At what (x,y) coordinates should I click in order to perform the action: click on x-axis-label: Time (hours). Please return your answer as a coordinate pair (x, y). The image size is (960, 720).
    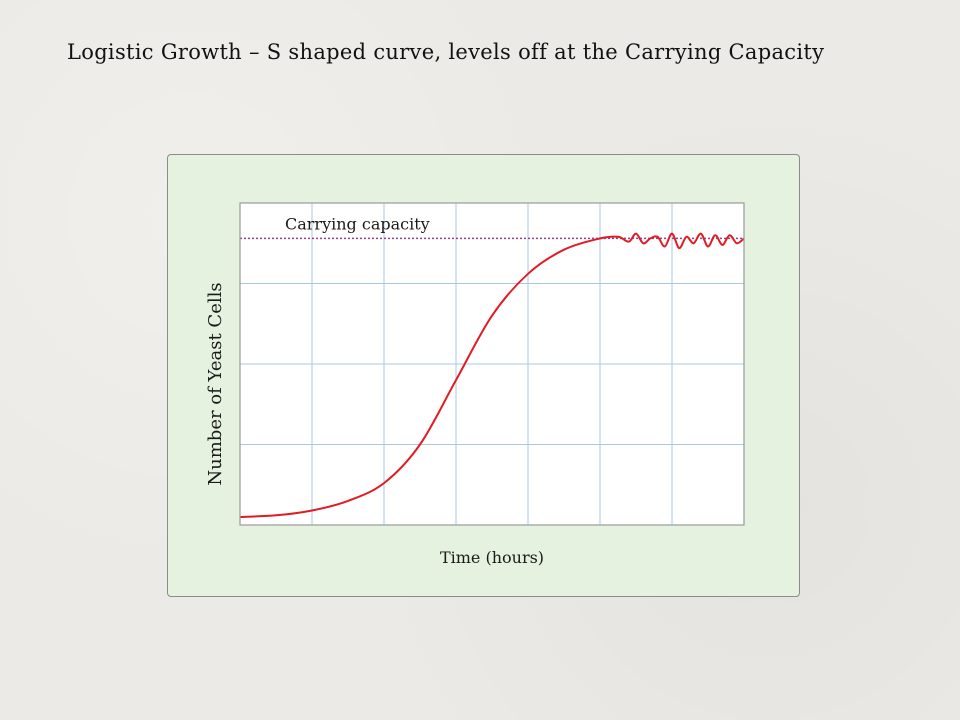
    Looking at the image, I should click on (492, 557).